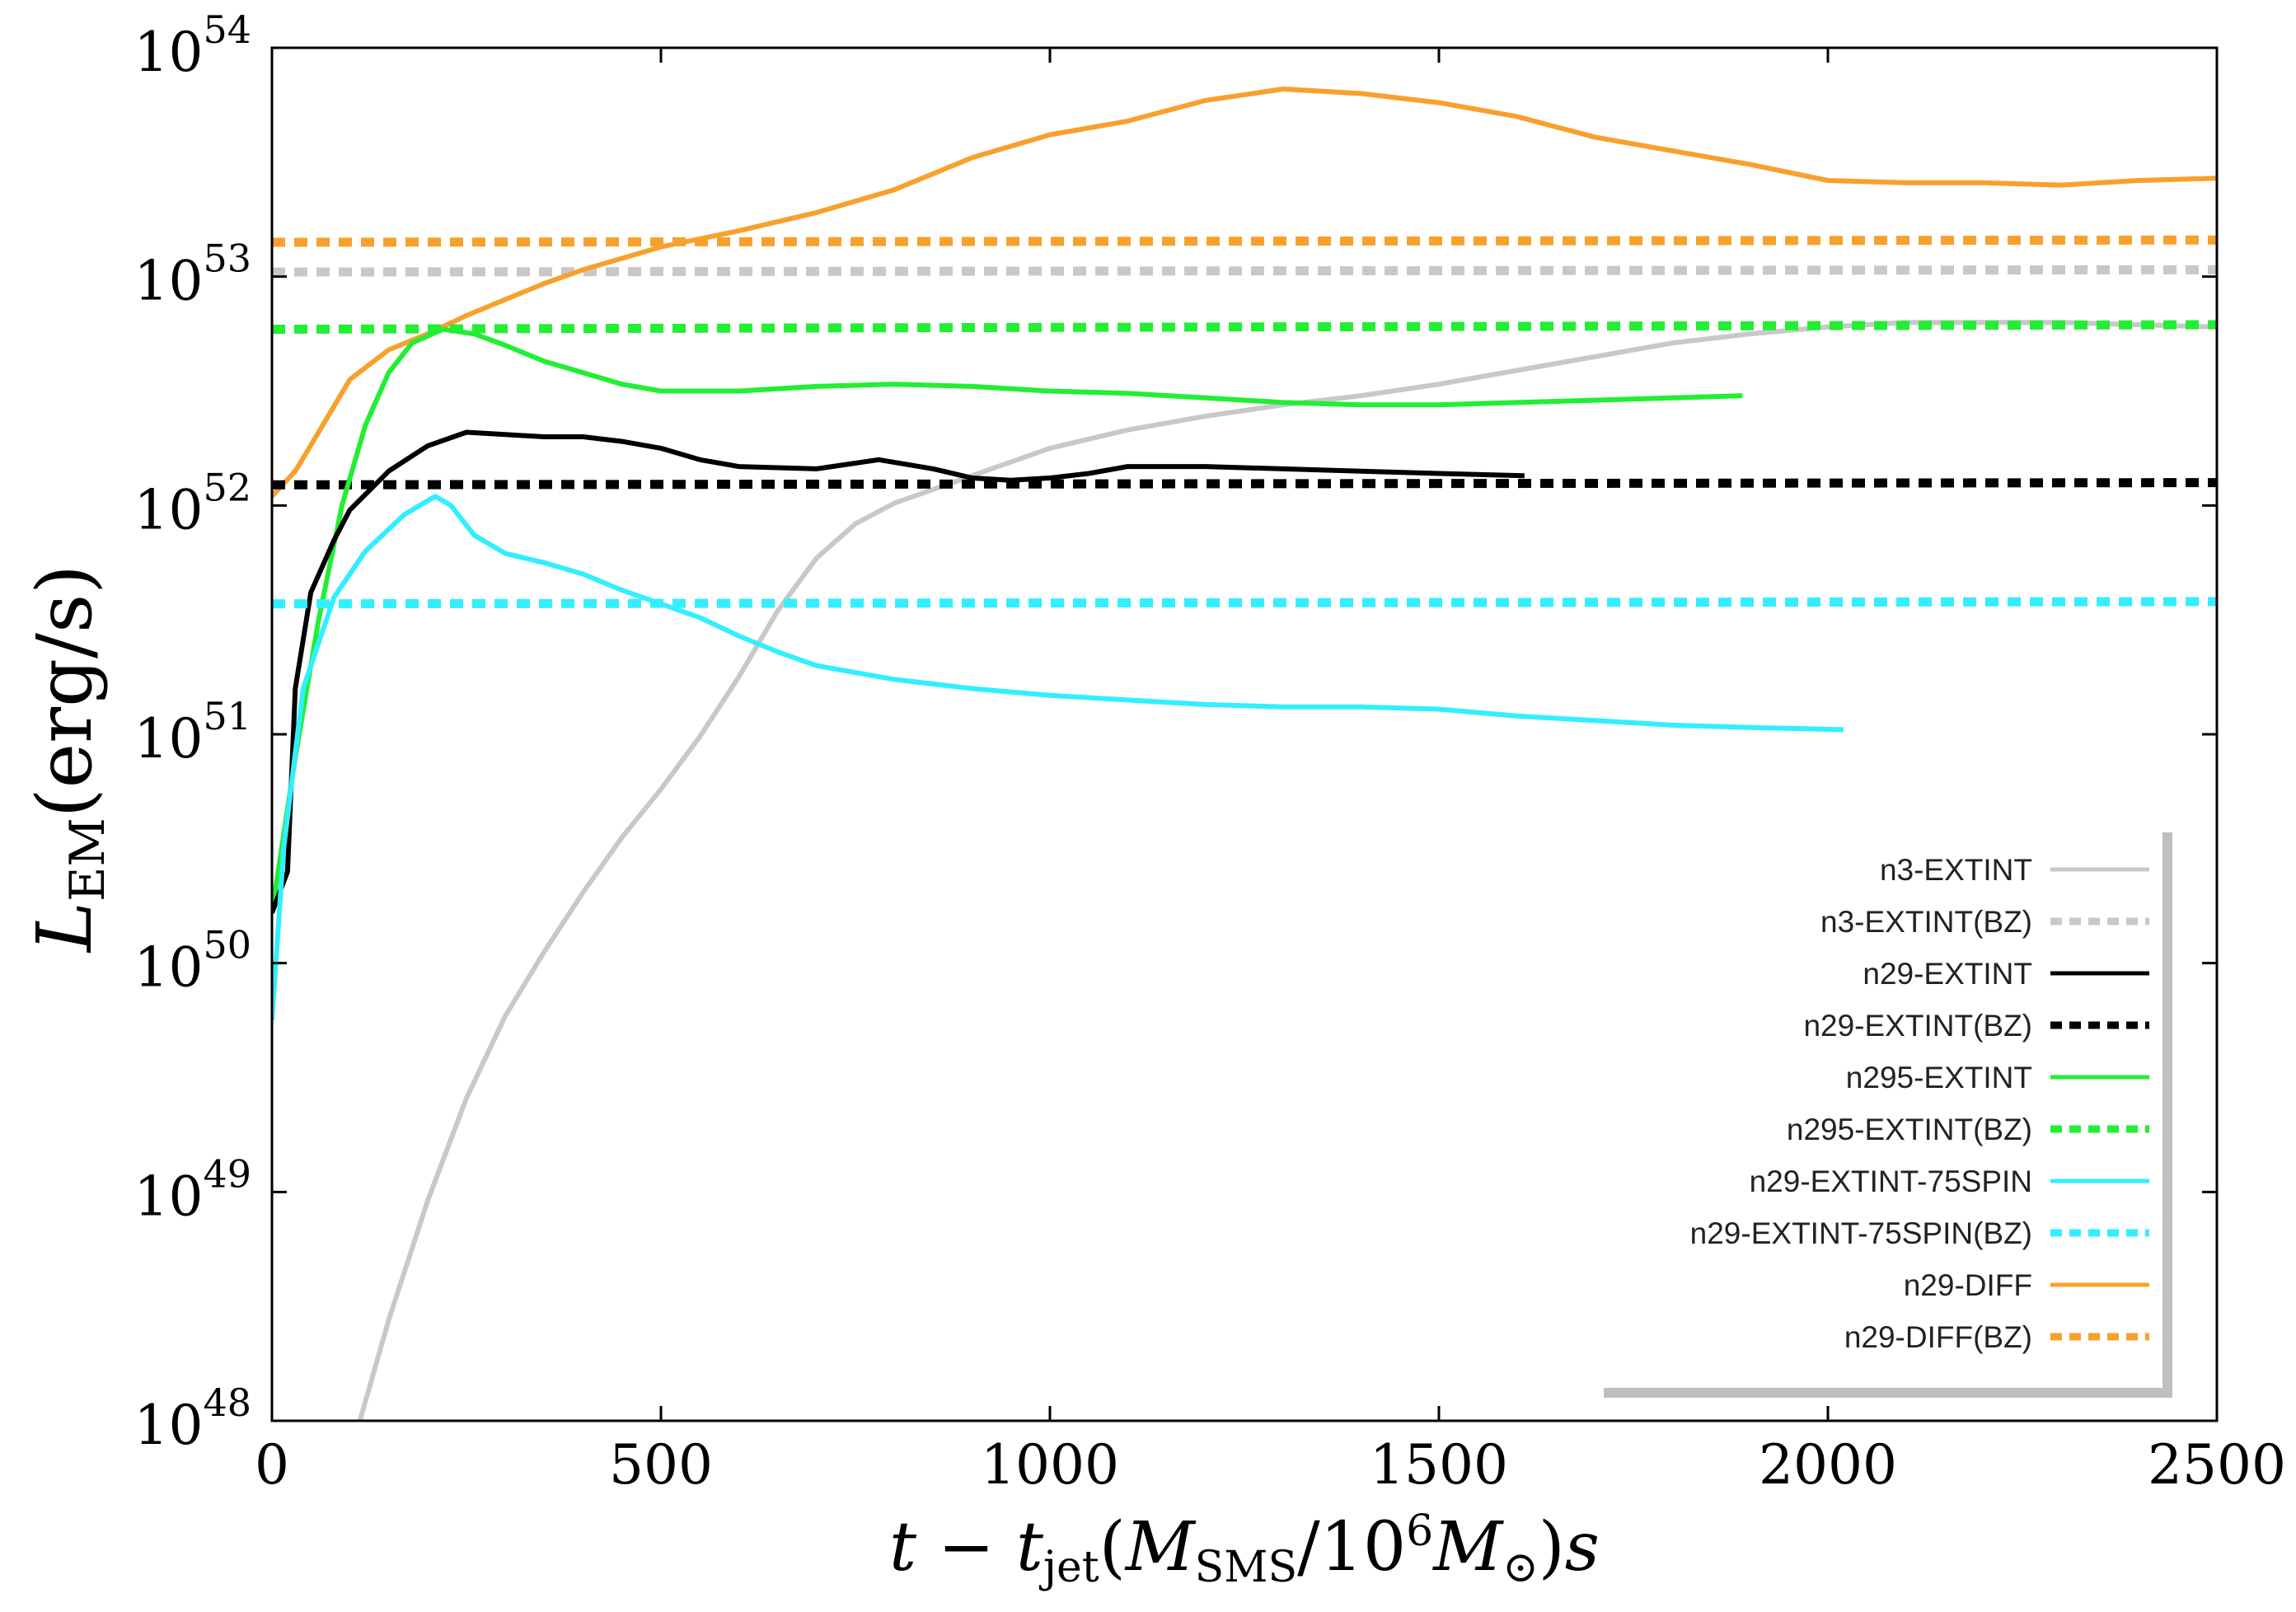 This screenshot has width=2296, height=1612. Describe the element at coordinates (1419, 1531) in the screenshot. I see `x-title-sup6: 6` at that location.